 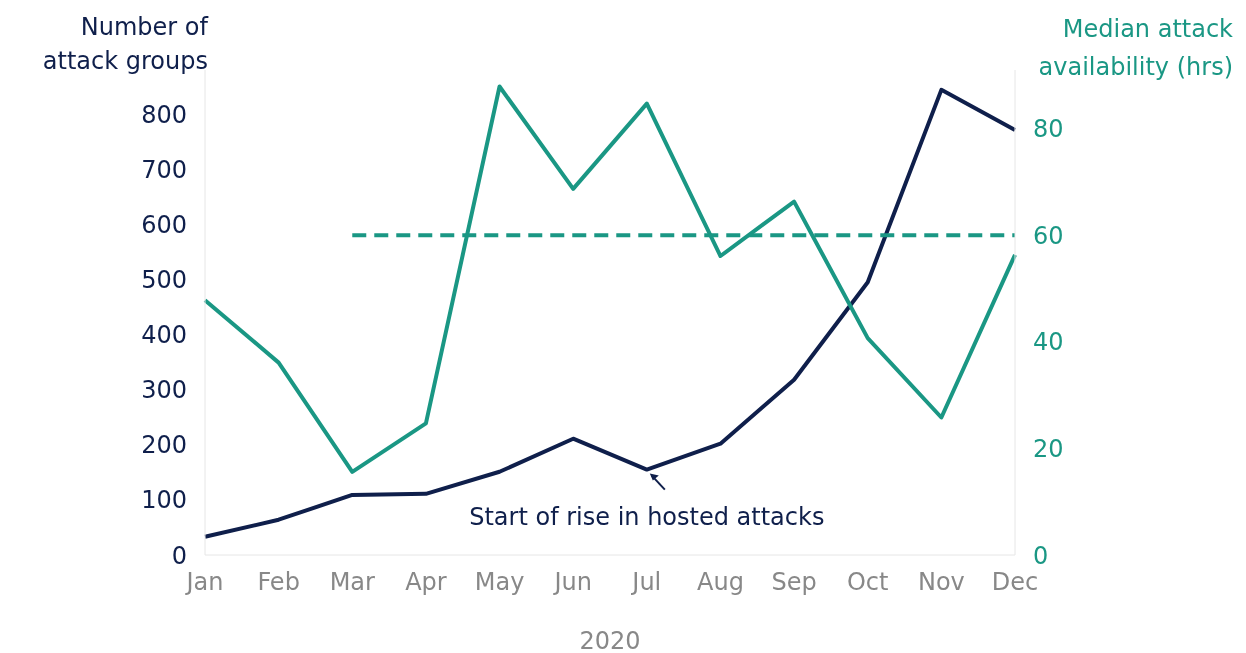 I want to click on y-tick-label: 500, so click(x=164, y=279).